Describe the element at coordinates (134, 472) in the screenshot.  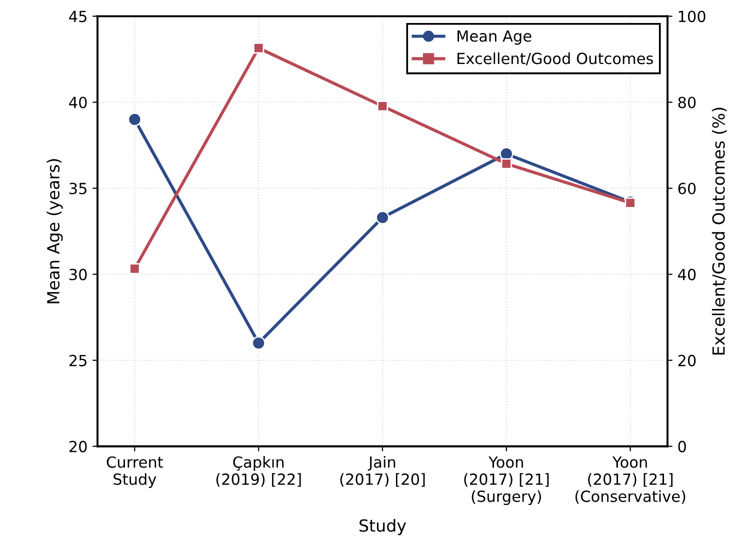
I see `x-tick-label: Current Study` at that location.